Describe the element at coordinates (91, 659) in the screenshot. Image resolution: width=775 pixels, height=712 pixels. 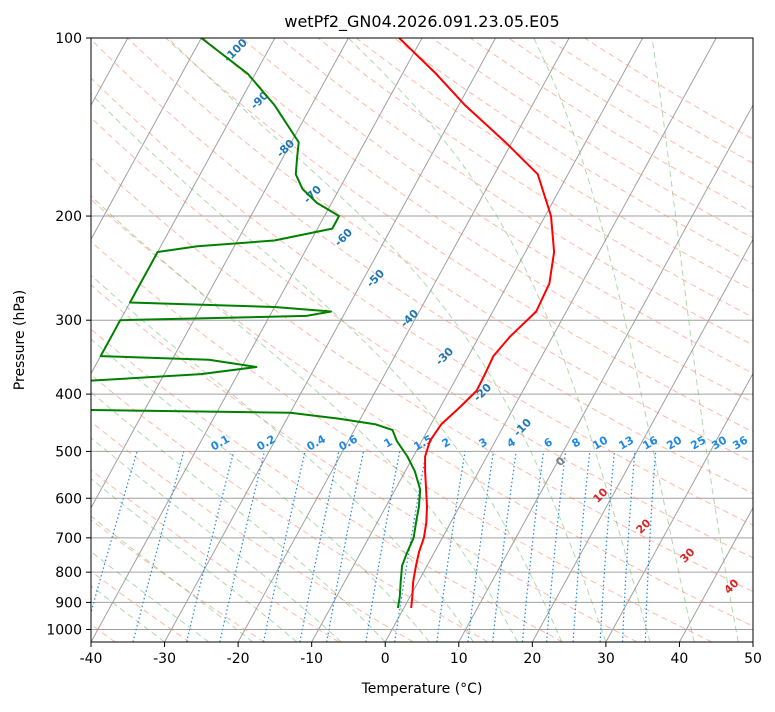
I see `x-tick-label: -40` at that location.